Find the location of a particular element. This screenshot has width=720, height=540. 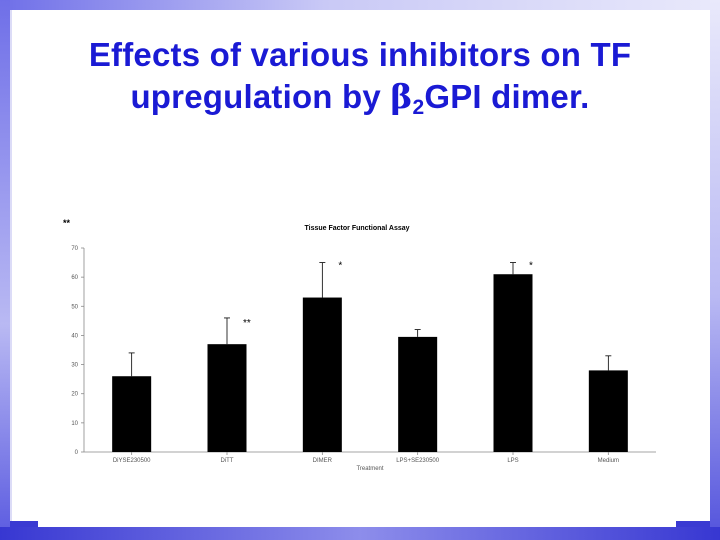

slide-title-line-2: upregulation by β2GPI dimer. is located at coordinates (360, 97).